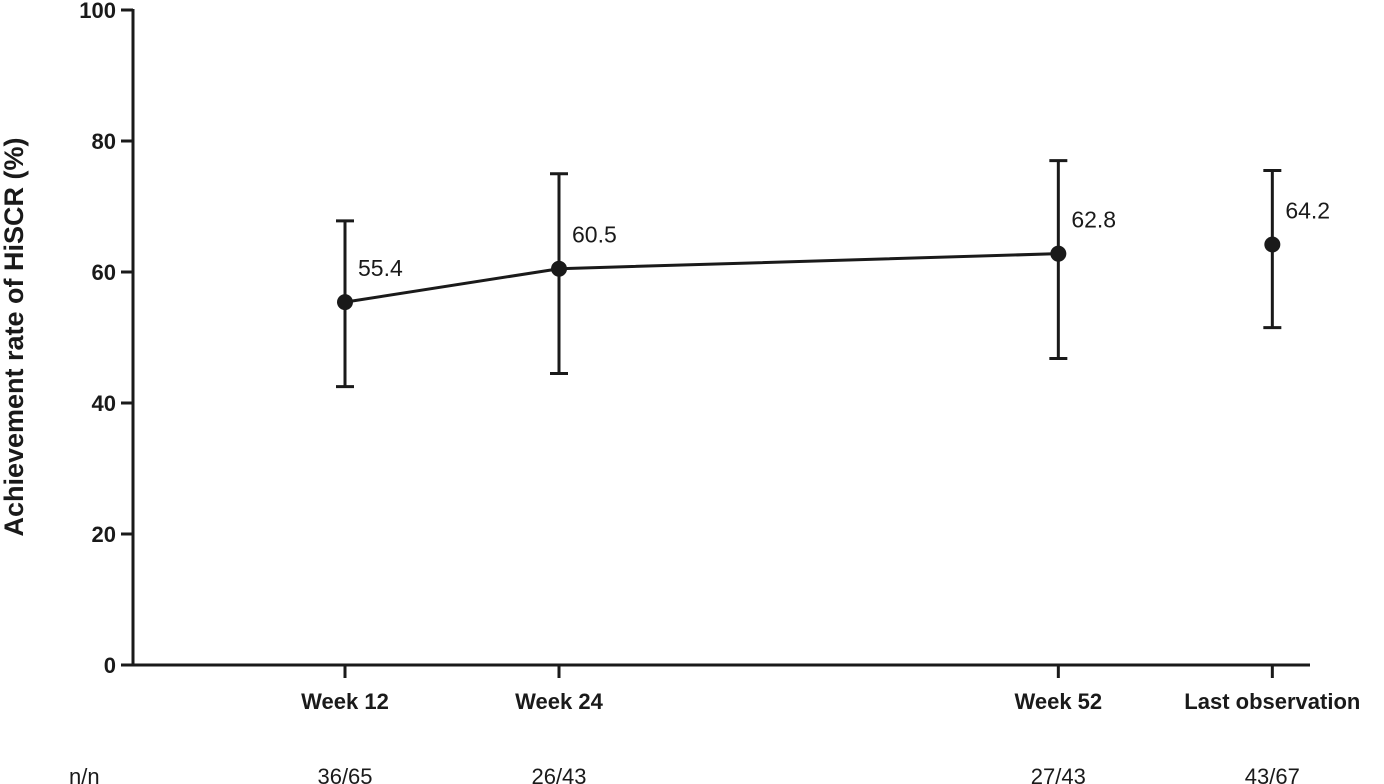 The height and width of the screenshot is (784, 1384). What do you see at coordinates (594, 235) in the screenshot?
I see `data-label: 60.5` at bounding box center [594, 235].